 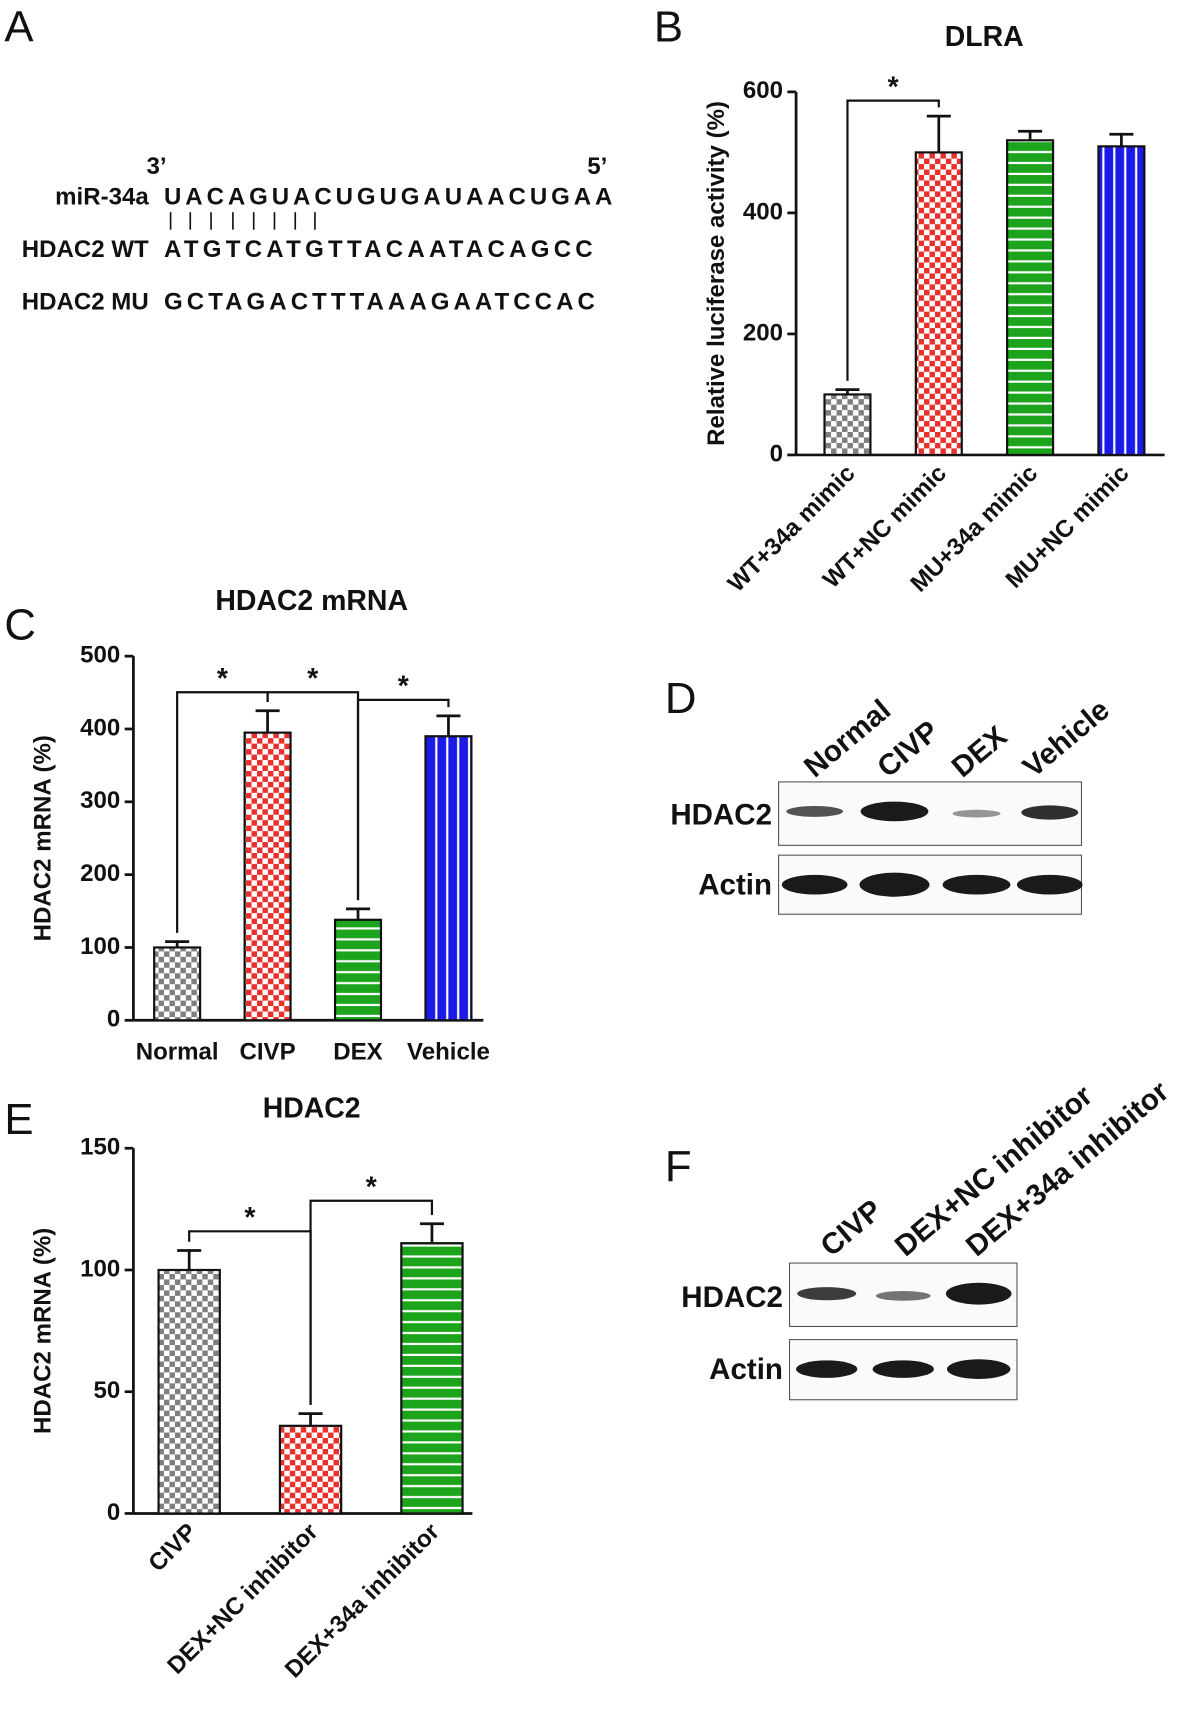 What do you see at coordinates (716, 273) in the screenshot?
I see `y-axis-label: Relative luciferase activity (%)` at bounding box center [716, 273].